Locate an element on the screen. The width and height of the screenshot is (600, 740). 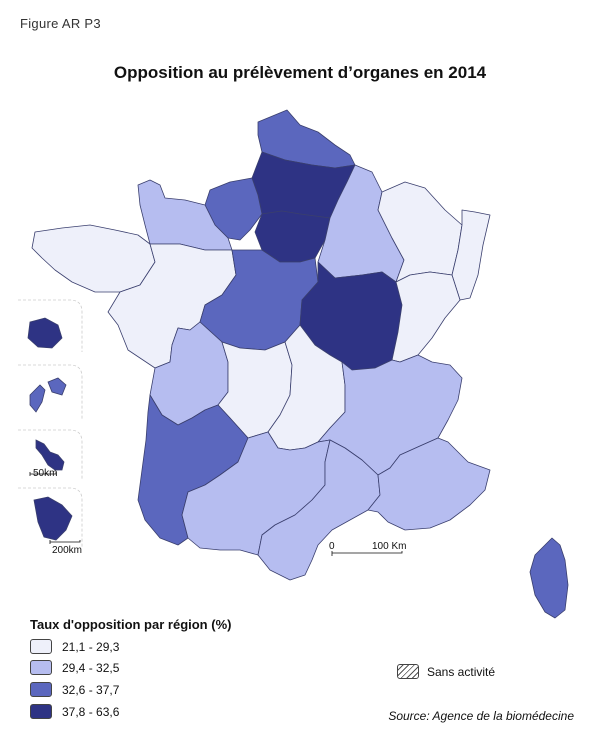
scale-bar is located at coordinates (367, 553).